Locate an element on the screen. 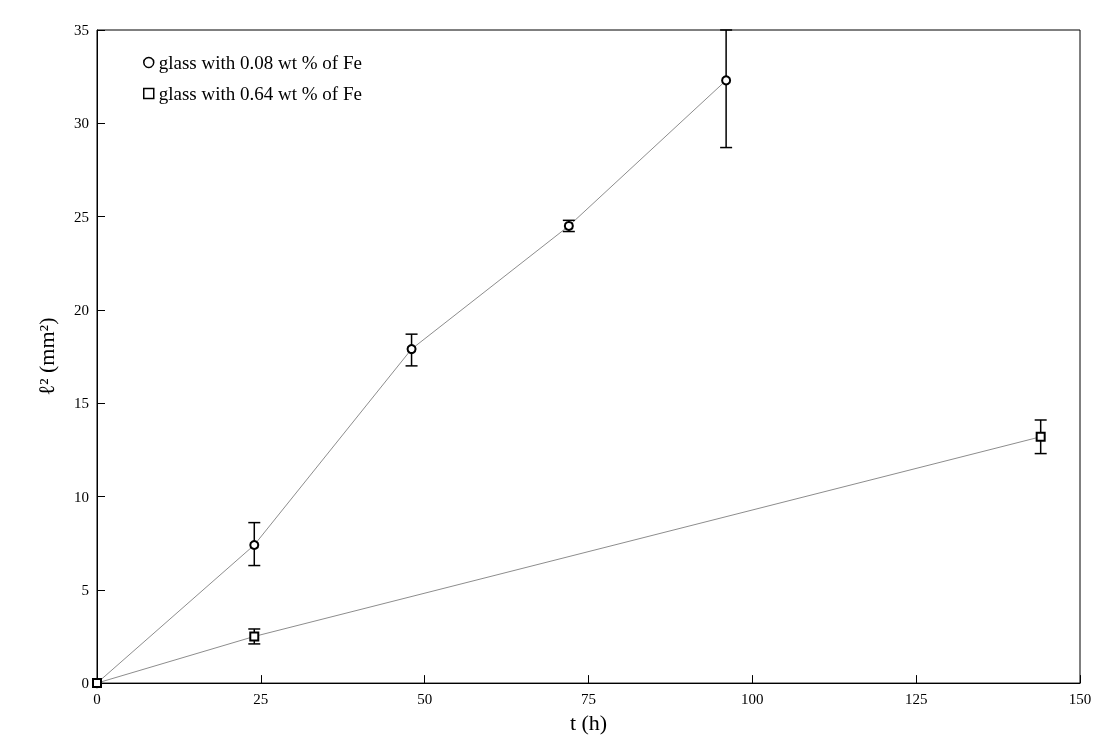 This screenshot has width=1108, height=746. y-tick-label: 20 is located at coordinates (81, 309).